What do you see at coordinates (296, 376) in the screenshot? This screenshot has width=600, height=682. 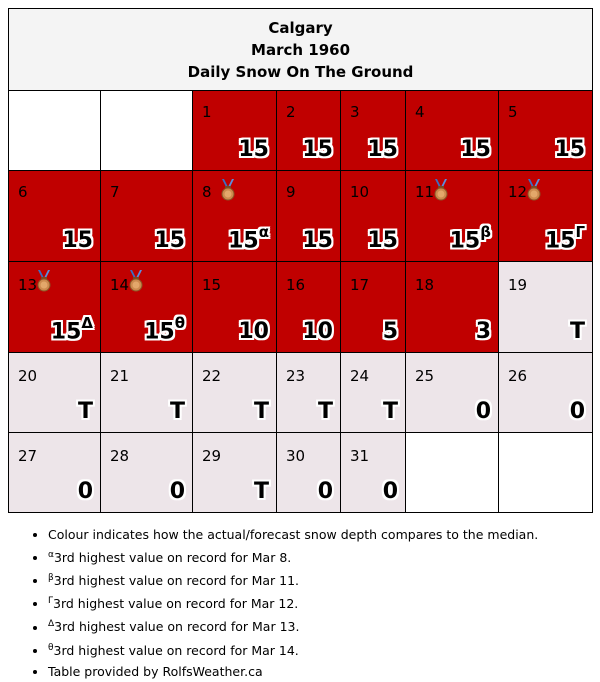 I see `day-number: 23` at bounding box center [296, 376].